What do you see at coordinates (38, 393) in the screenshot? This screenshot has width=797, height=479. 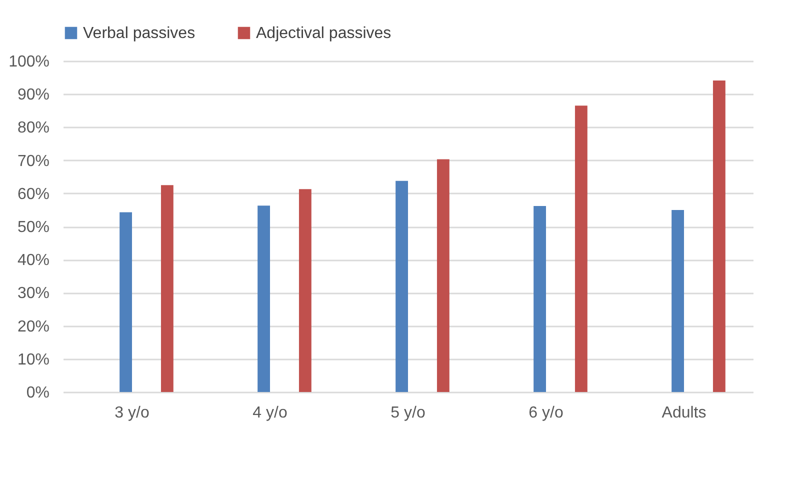 I see `y-tick-label: 0%` at bounding box center [38, 393].